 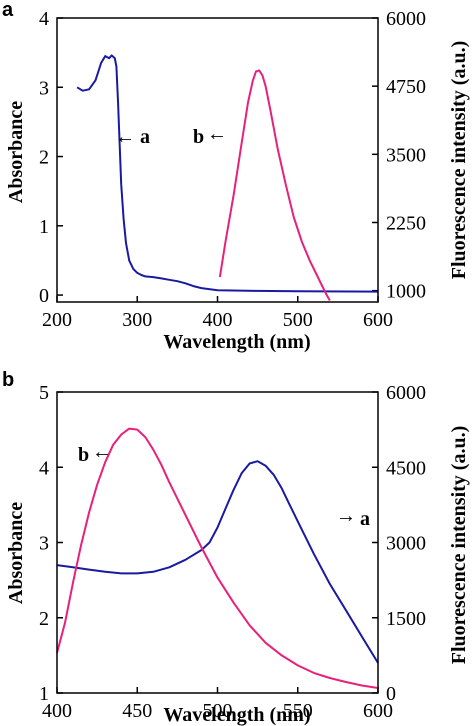 I want to click on panel-b-y2-axis-title: Fluorescence intensity (a.u.), so click(x=459, y=545).